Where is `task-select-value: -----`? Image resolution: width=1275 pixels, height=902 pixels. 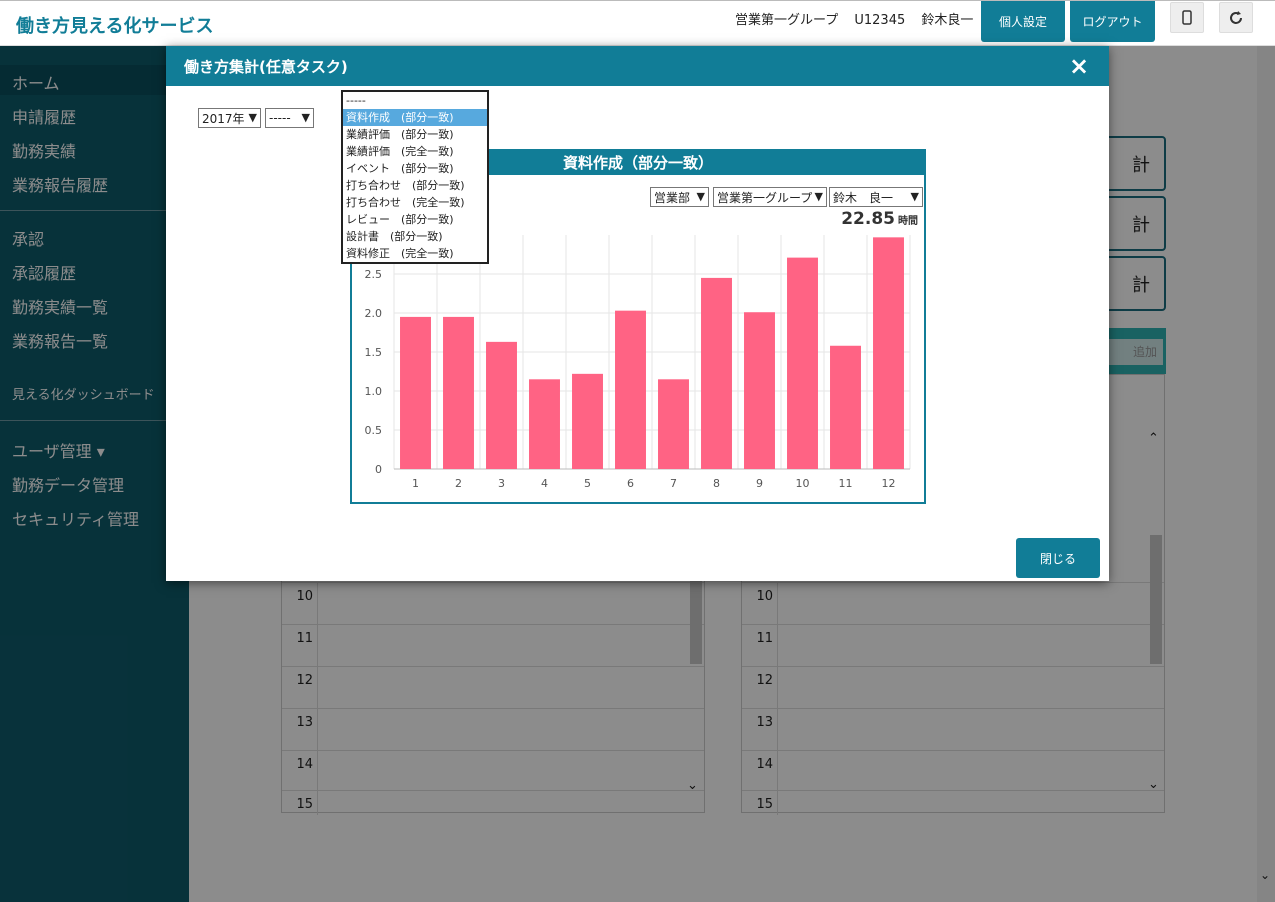
task-select-value: ----- is located at coordinates (280, 118).